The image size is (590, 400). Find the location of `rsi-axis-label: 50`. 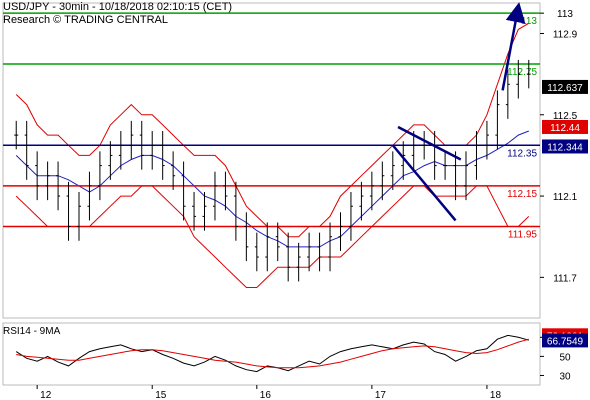

rsi-axis-label: 50 is located at coordinates (565, 357).